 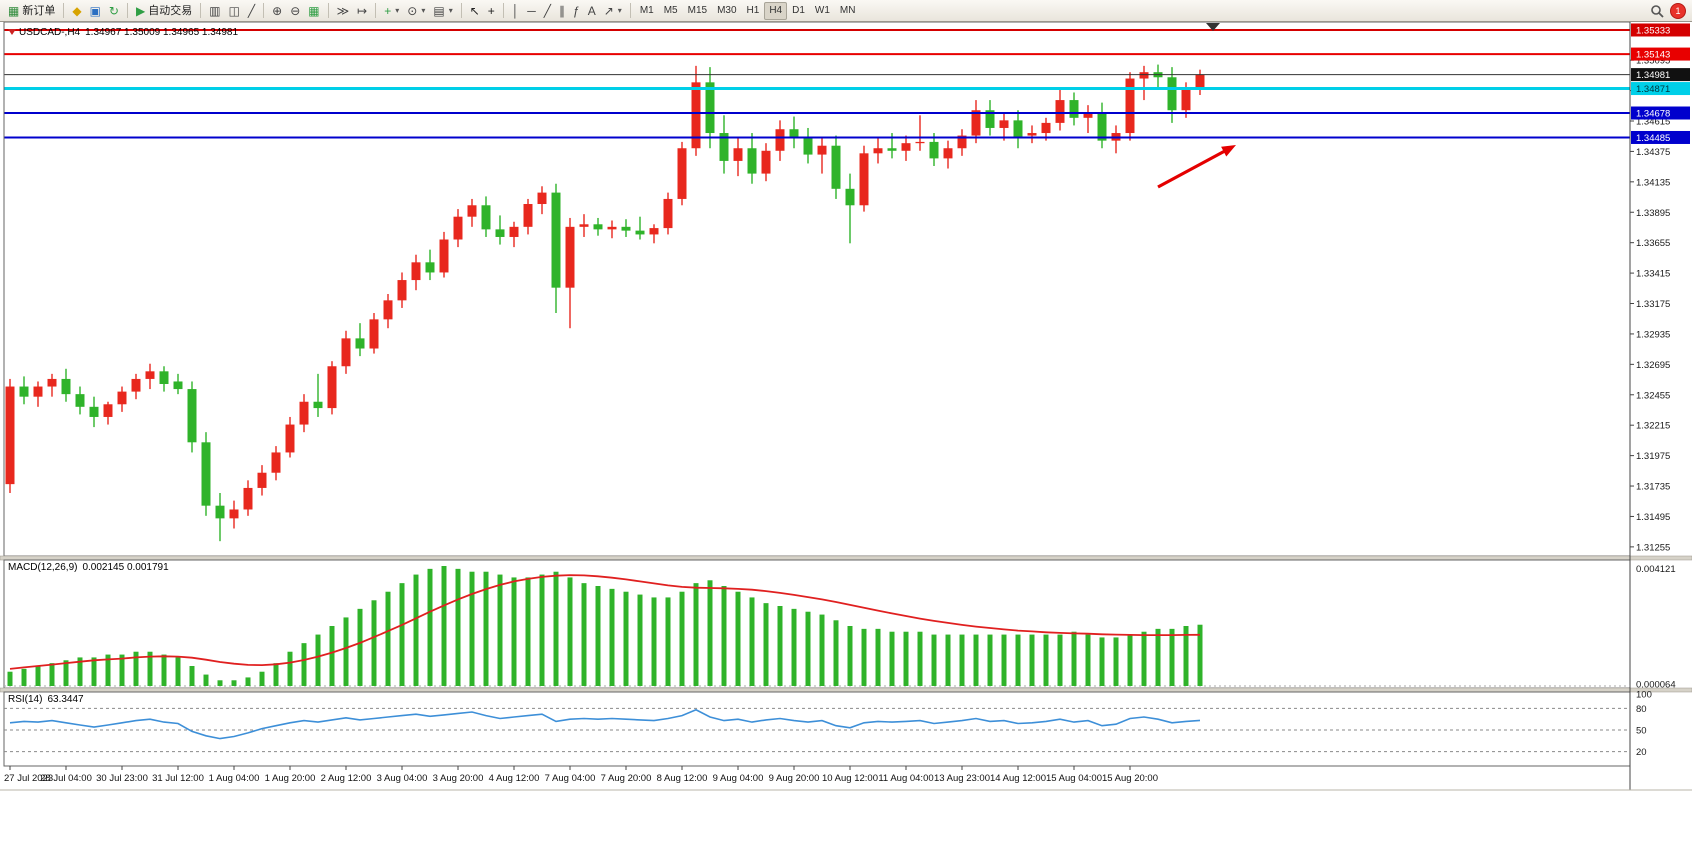 I want to click on auto-scroll-button: ≫, so click(x=343, y=11).